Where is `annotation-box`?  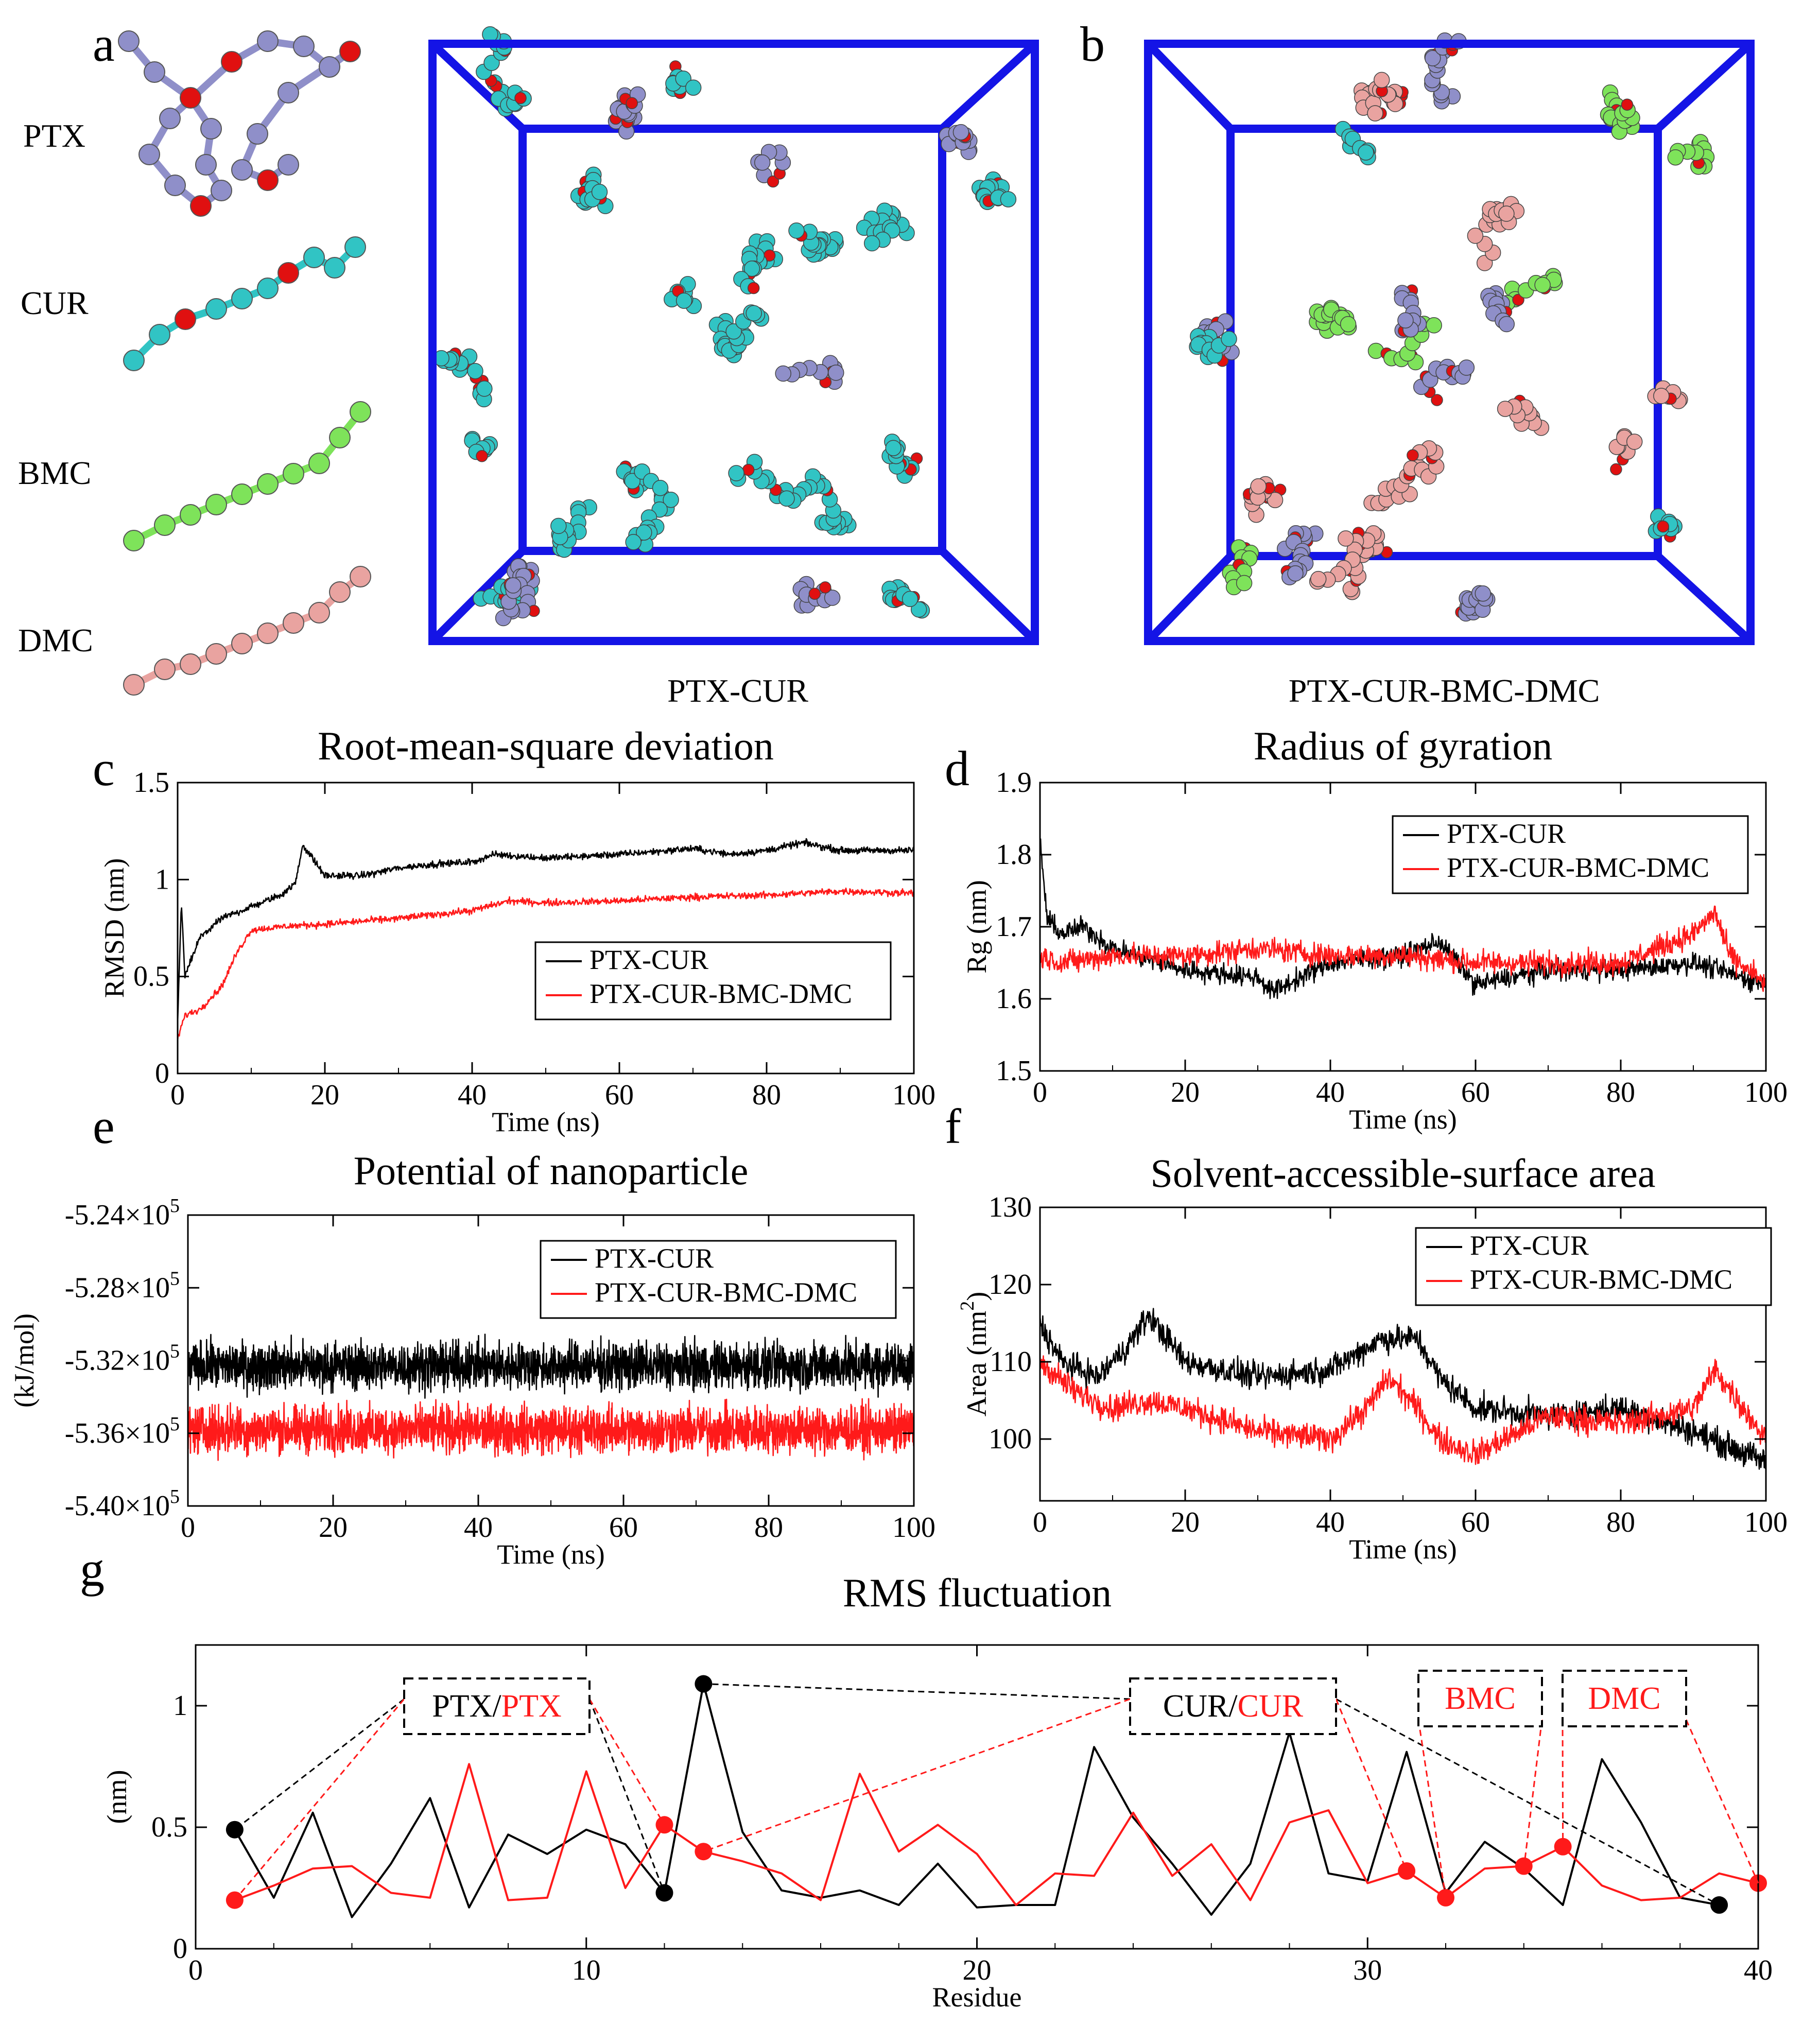 annotation-box is located at coordinates (1233, 1706).